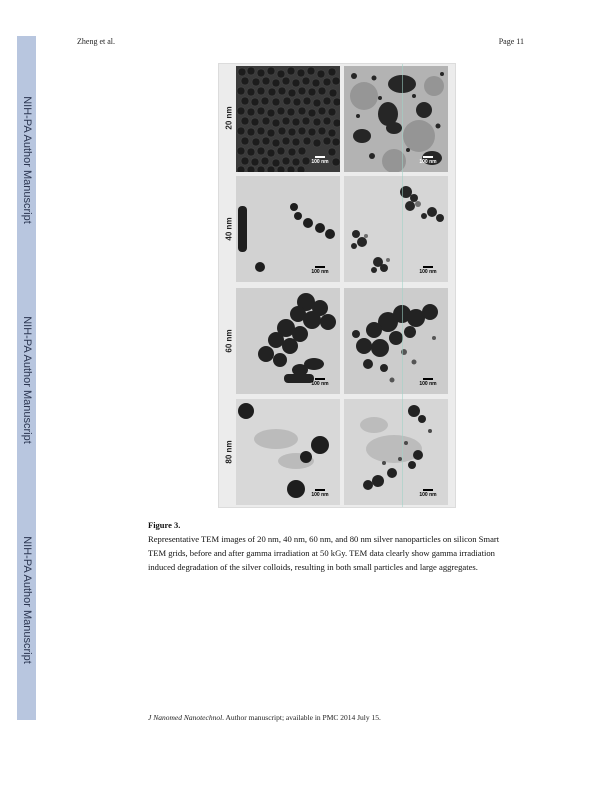 This screenshot has height=792, width=612. I want to click on tem-panel-20nm-before: 100 nm, so click(288, 119).